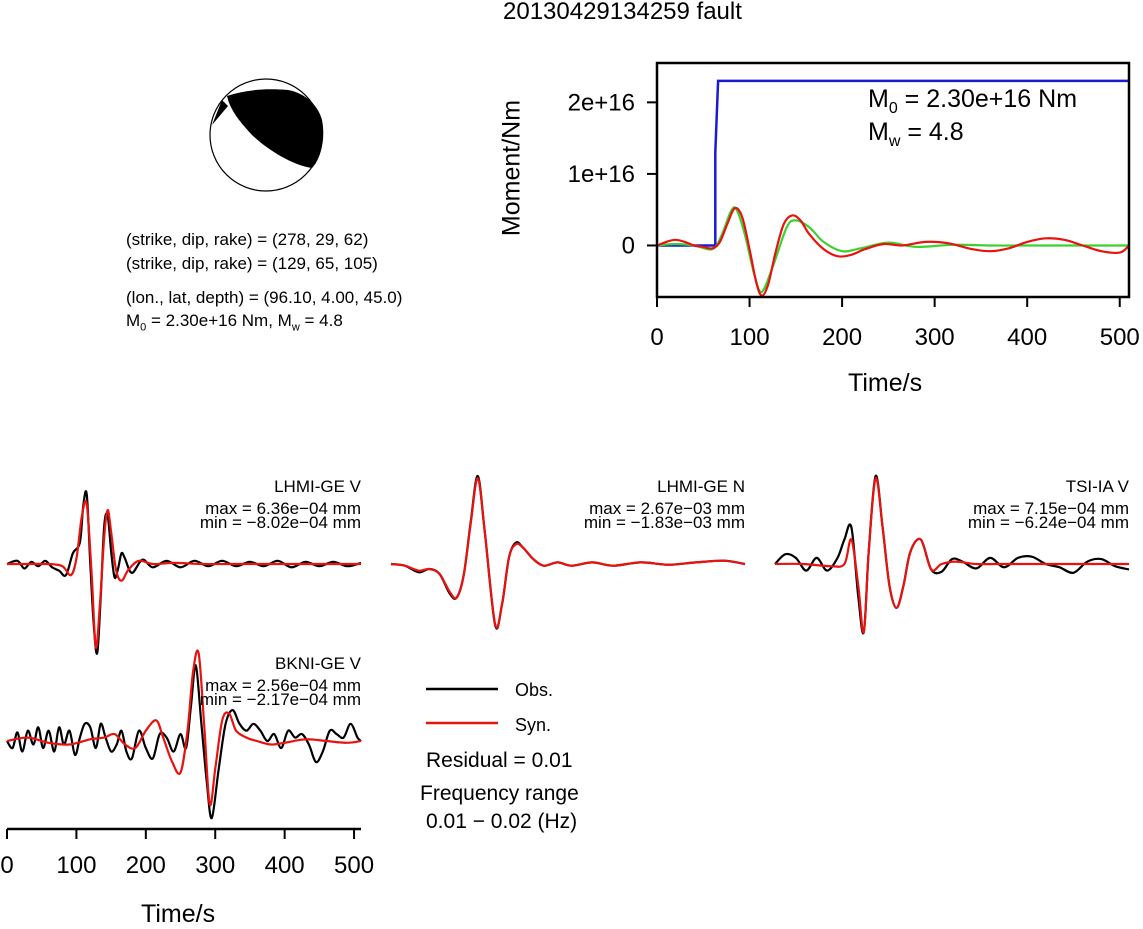  What do you see at coordinates (893, 180) in the screenshot?
I see `moment-plot-frame` at bounding box center [893, 180].